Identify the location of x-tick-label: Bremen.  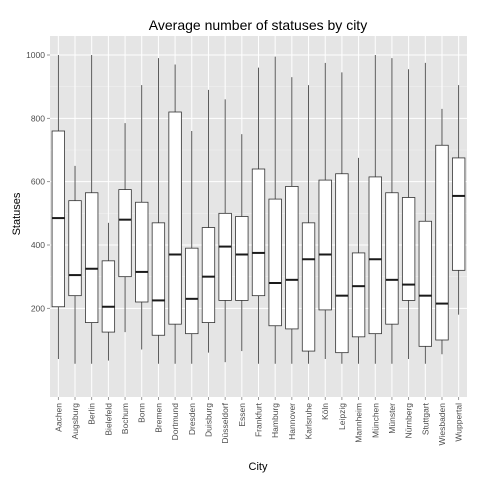
(158, 418).